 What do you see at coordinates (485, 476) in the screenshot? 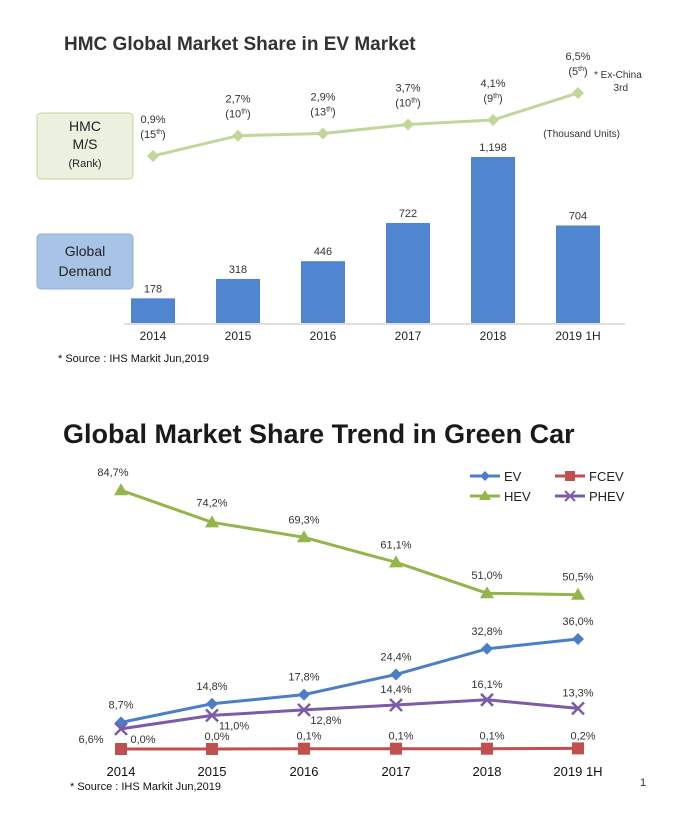
I see `legend-marker` at bounding box center [485, 476].